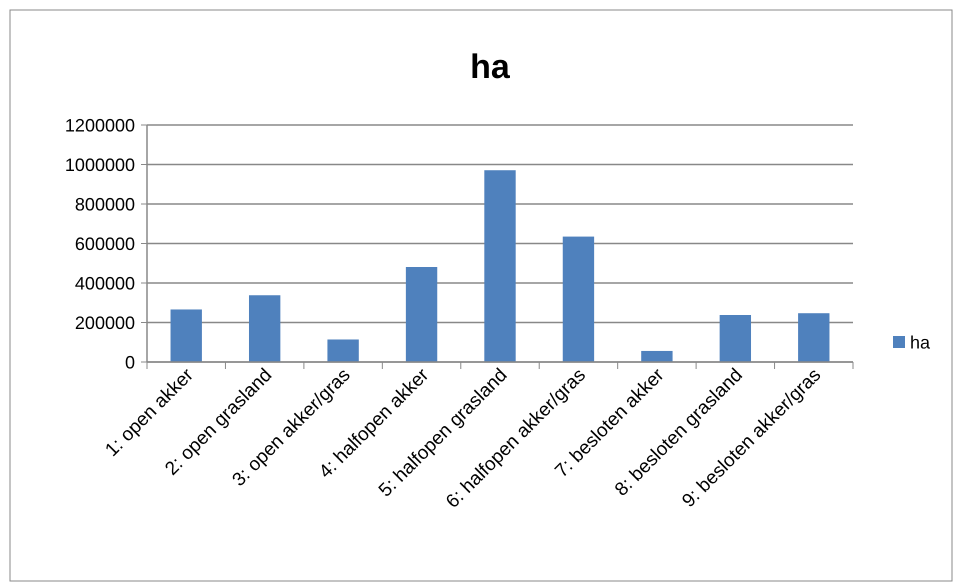 Image resolution: width=962 pixels, height=583 pixels. What do you see at coordinates (99, 164) in the screenshot?
I see `y-tick-label: 1000000` at bounding box center [99, 164].